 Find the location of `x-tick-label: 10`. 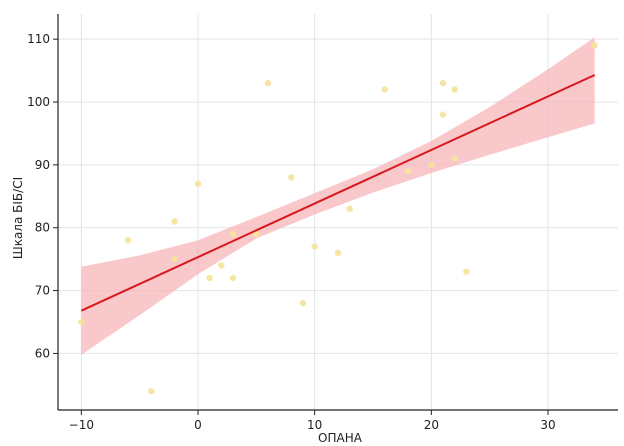

x-tick-label: 10 is located at coordinates (314, 425).